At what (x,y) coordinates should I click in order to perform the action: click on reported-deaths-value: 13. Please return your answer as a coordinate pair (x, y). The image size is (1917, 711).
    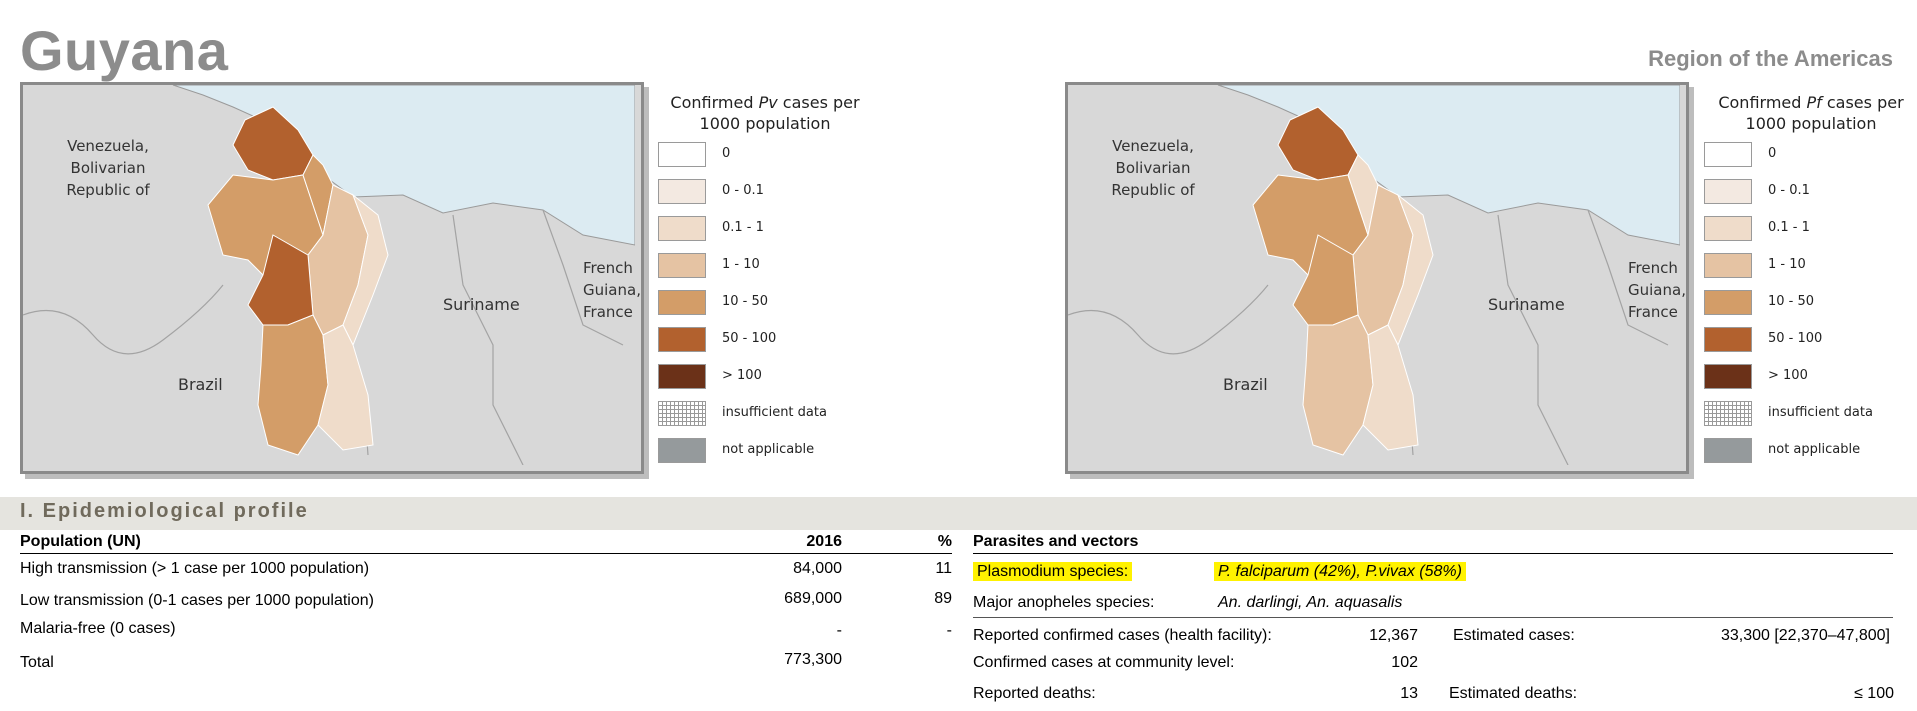
    Looking at the image, I should click on (1409, 693).